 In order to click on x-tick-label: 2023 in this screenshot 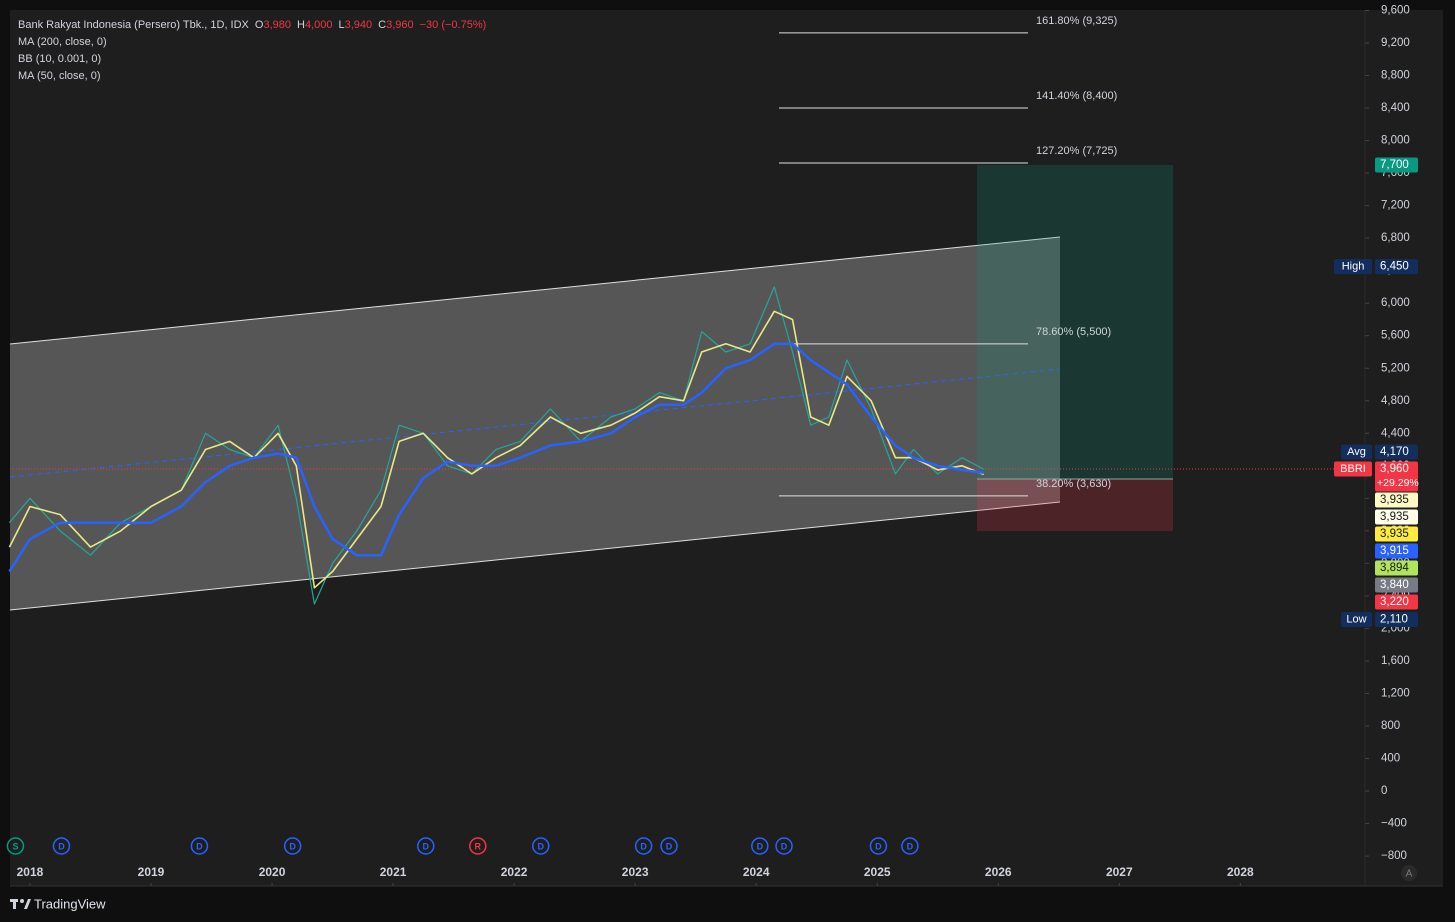, I will do `click(635, 872)`.